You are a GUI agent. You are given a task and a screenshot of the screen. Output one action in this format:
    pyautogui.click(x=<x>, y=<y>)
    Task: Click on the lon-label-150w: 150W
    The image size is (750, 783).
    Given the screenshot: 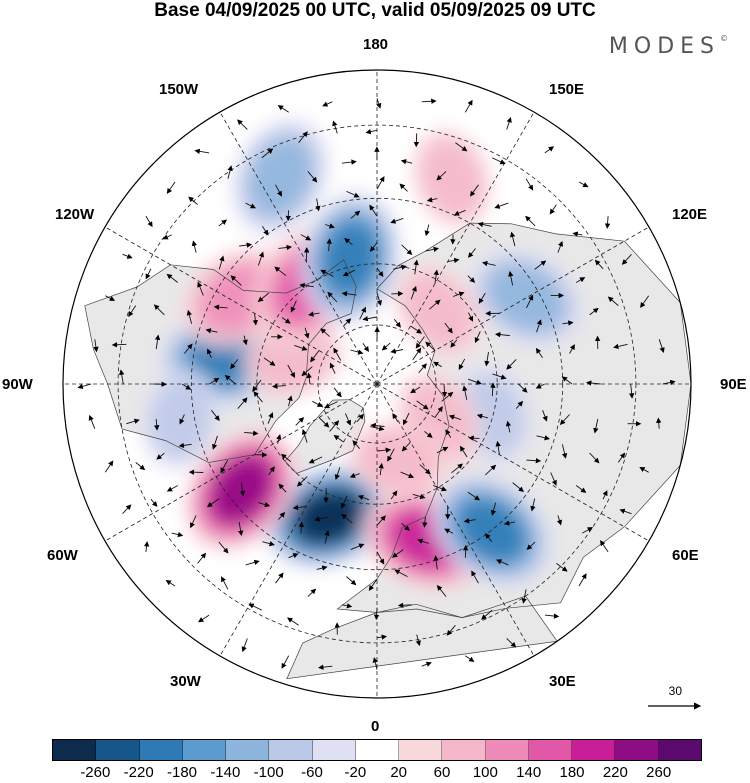 What is the action you would take?
    pyautogui.click(x=179, y=89)
    